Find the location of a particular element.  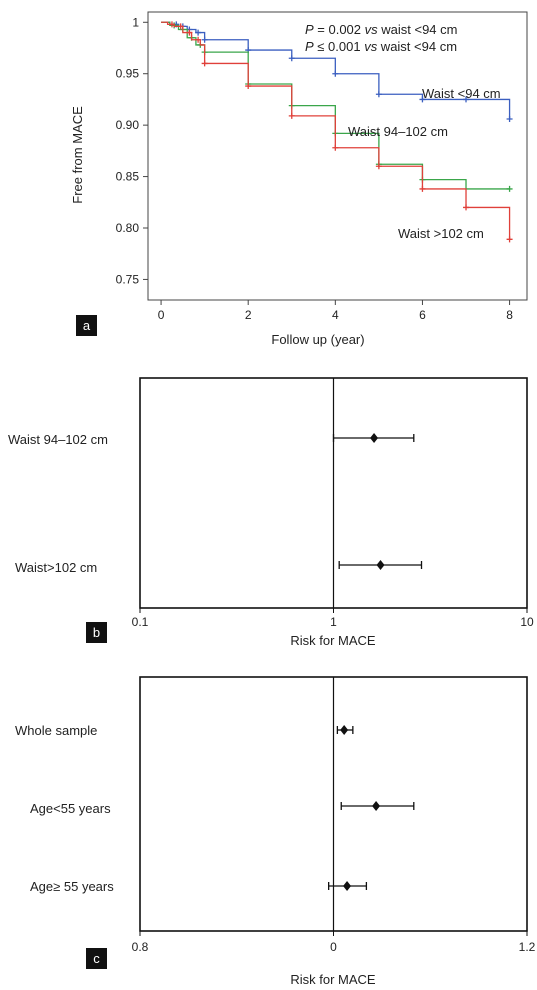

x-tick-label: 8 is located at coordinates (509, 315).